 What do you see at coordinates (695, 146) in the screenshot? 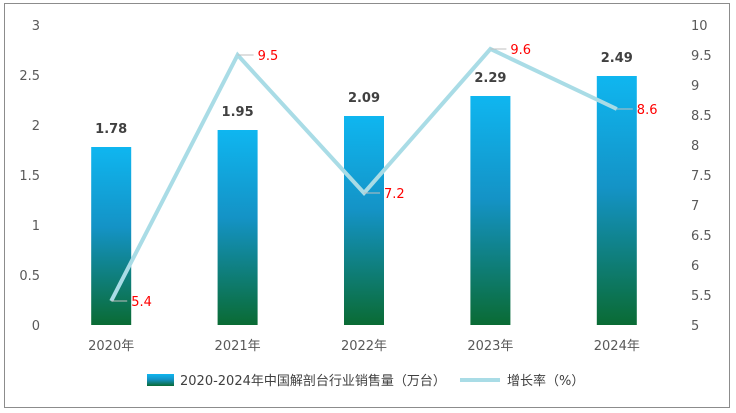
I see `right-tick-label-6: 8` at bounding box center [695, 146].